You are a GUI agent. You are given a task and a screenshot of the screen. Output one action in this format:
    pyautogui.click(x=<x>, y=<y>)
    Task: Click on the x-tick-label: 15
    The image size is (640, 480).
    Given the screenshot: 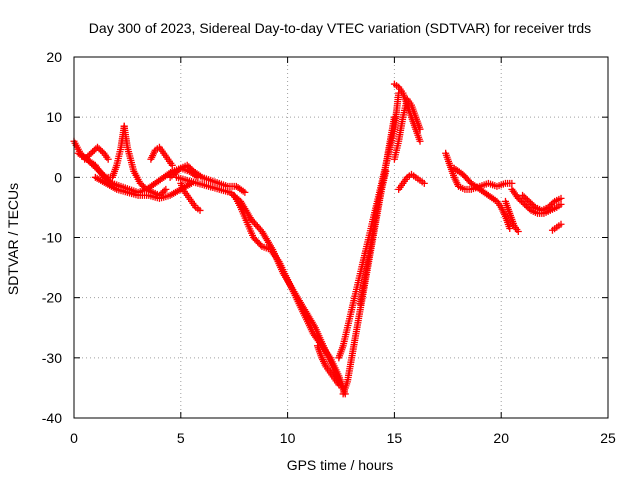 What is the action you would take?
    pyautogui.click(x=395, y=438)
    